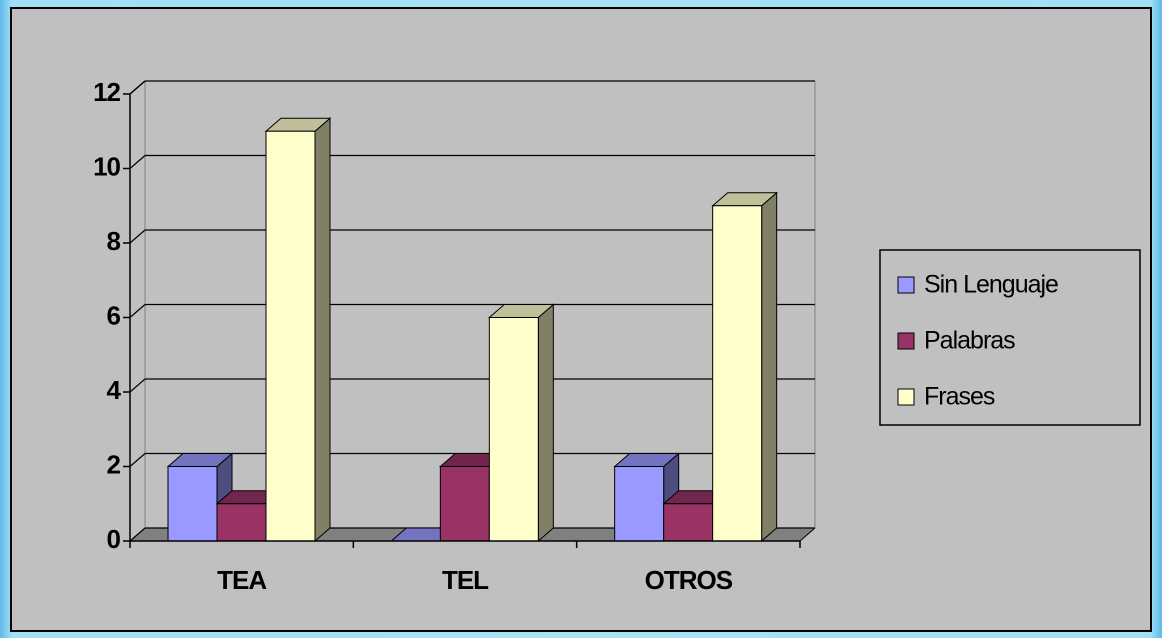 This screenshot has width=1162, height=638. I want to click on y-tick-label: 4, so click(114, 390).